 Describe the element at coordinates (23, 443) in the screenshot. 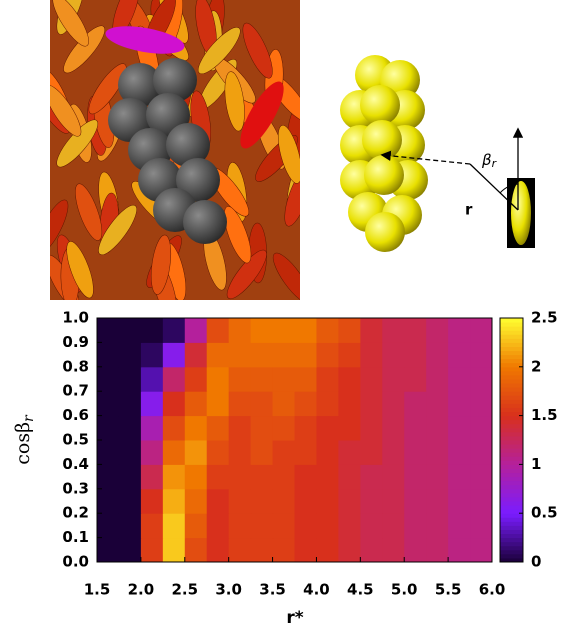

I see `y-axis-label-main: cosβ` at that location.